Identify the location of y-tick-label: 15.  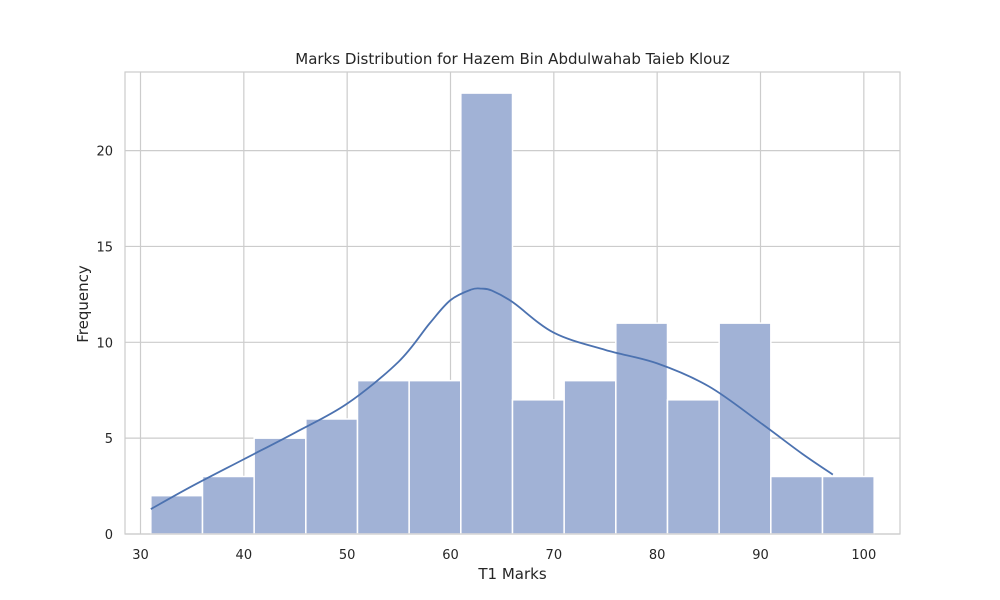
(104, 247).